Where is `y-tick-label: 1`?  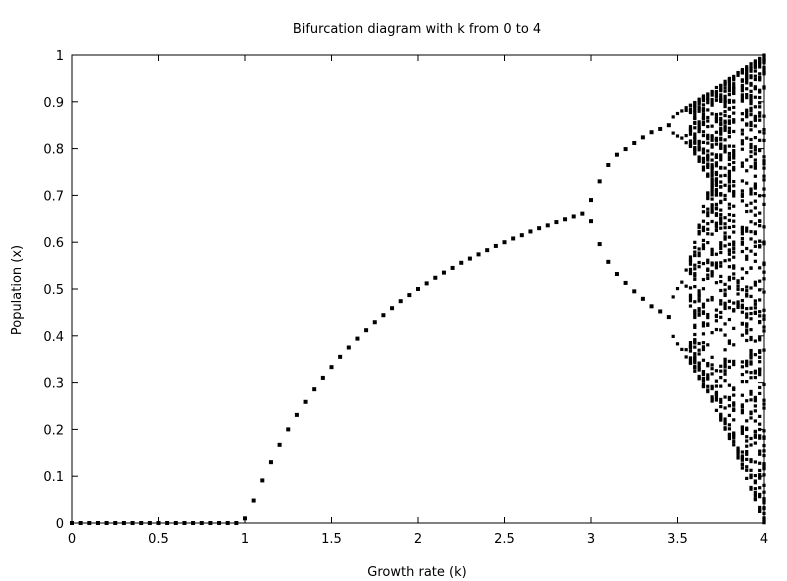
y-tick-label: 1 is located at coordinates (60, 56).